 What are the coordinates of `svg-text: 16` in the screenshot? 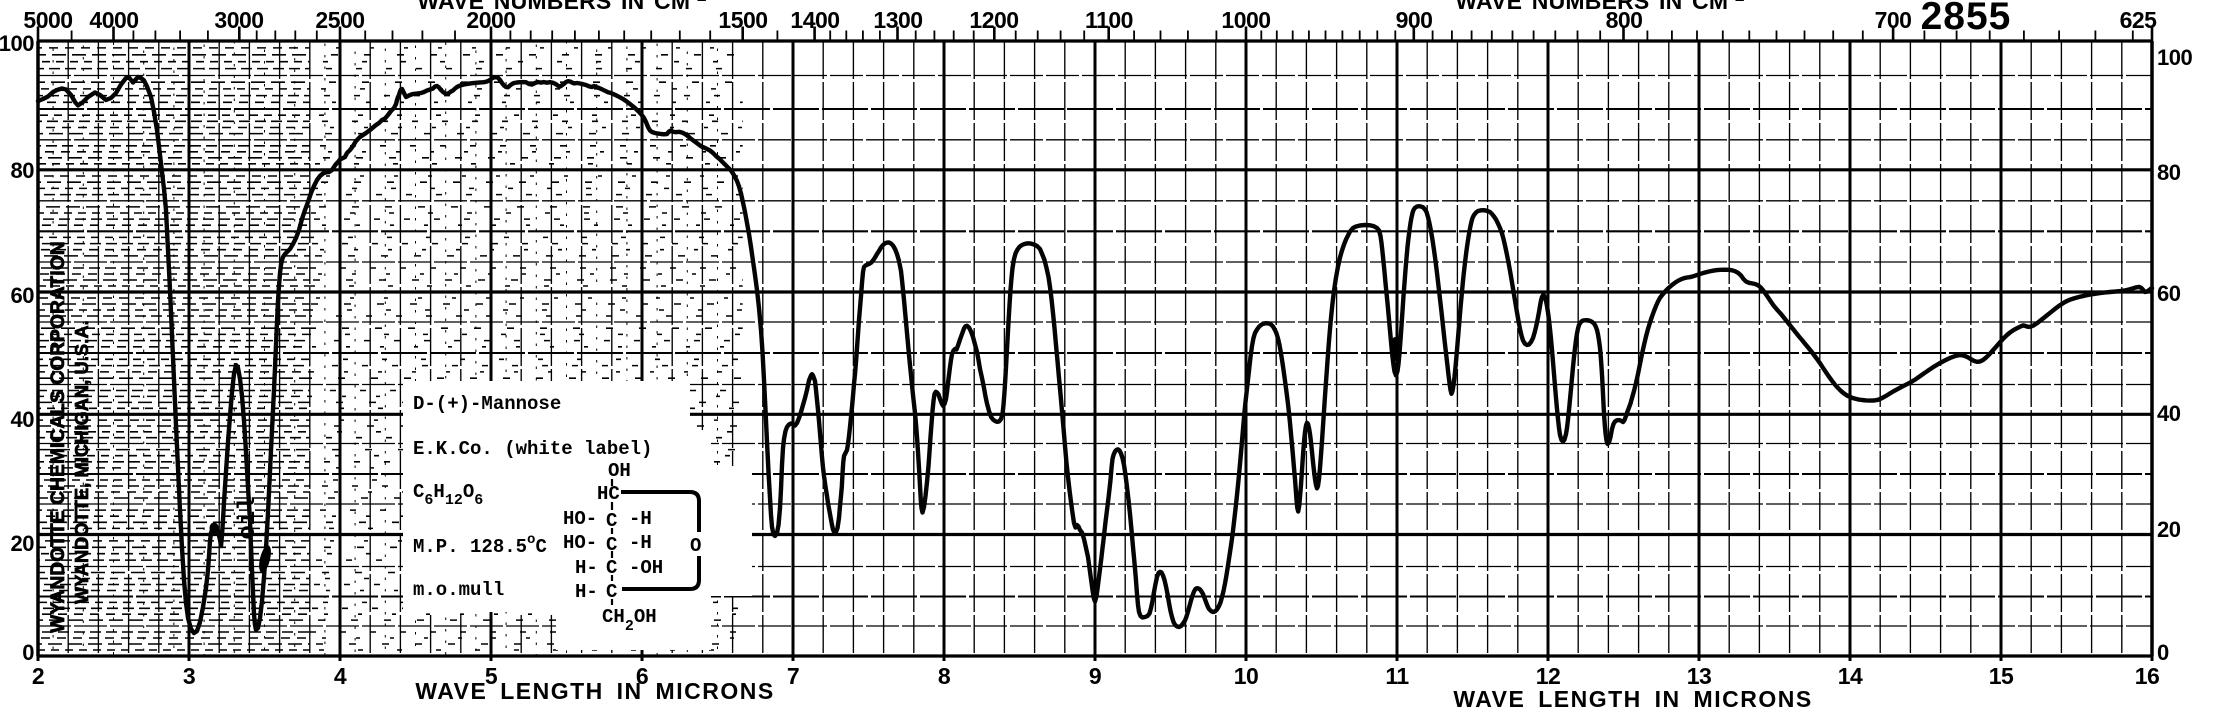 It's located at (2147, 676).